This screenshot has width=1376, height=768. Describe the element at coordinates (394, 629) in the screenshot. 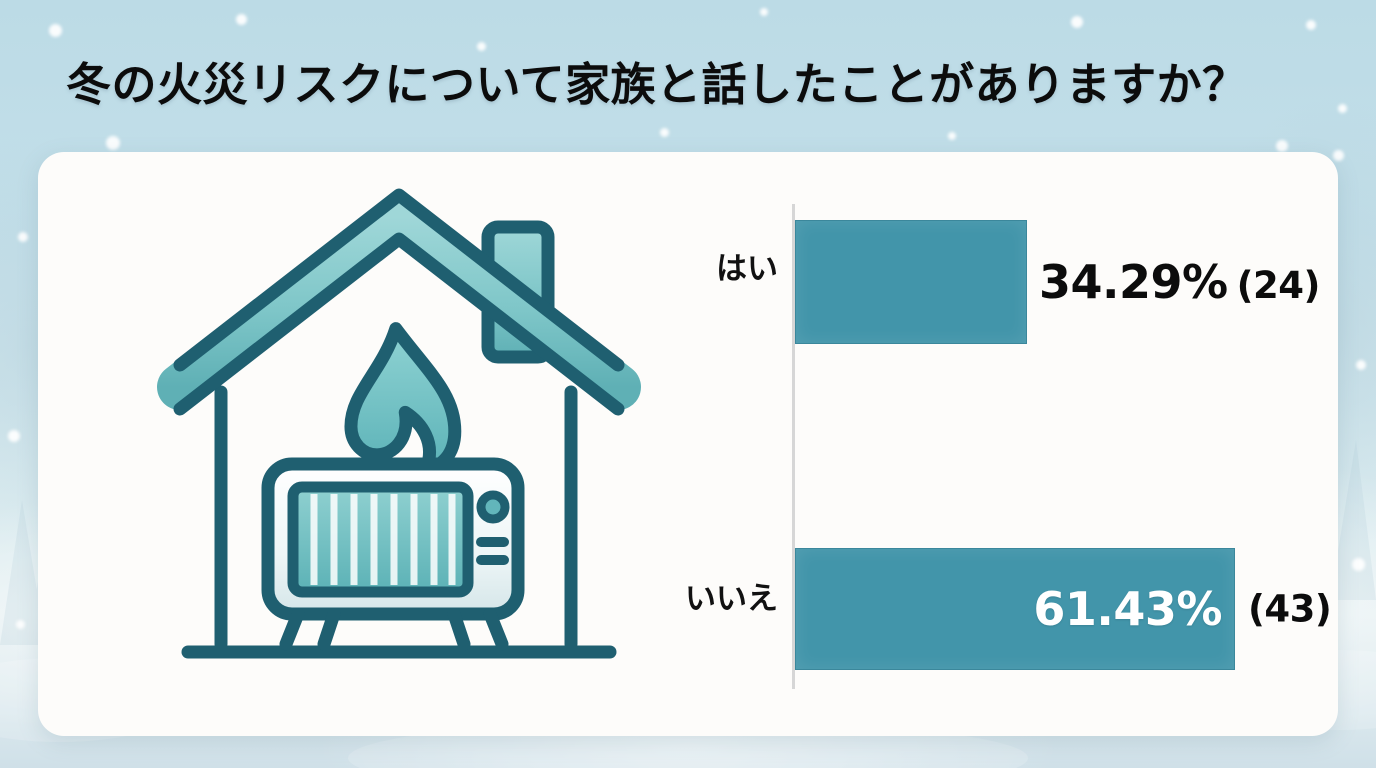

I see `heater-legs-icon` at that location.